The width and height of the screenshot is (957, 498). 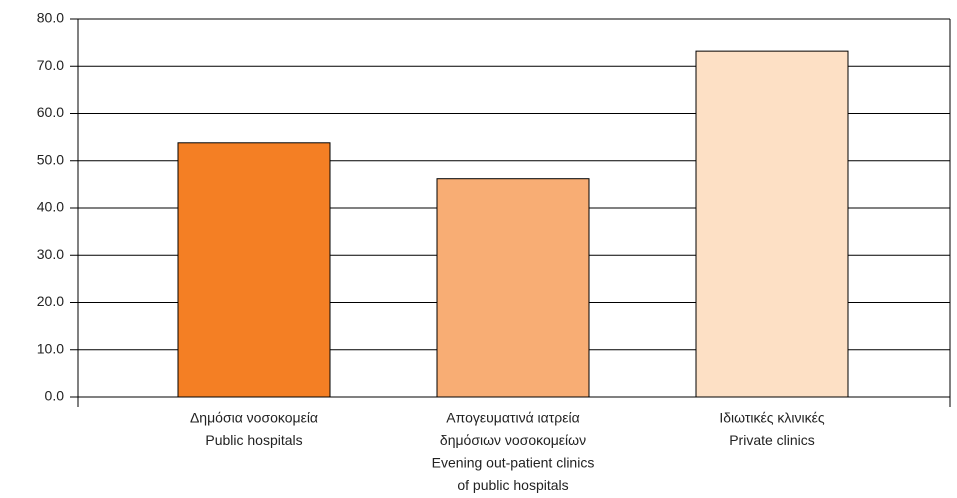 I want to click on y-tick-label: 80.0, so click(x=50, y=18).